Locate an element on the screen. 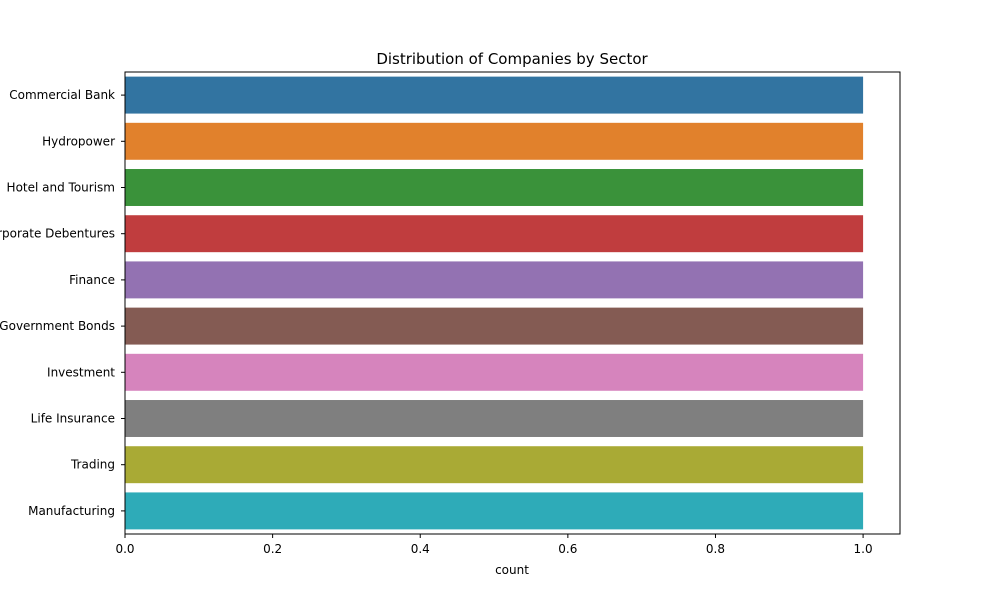  y-tick-label: Hydropower is located at coordinates (78, 141).